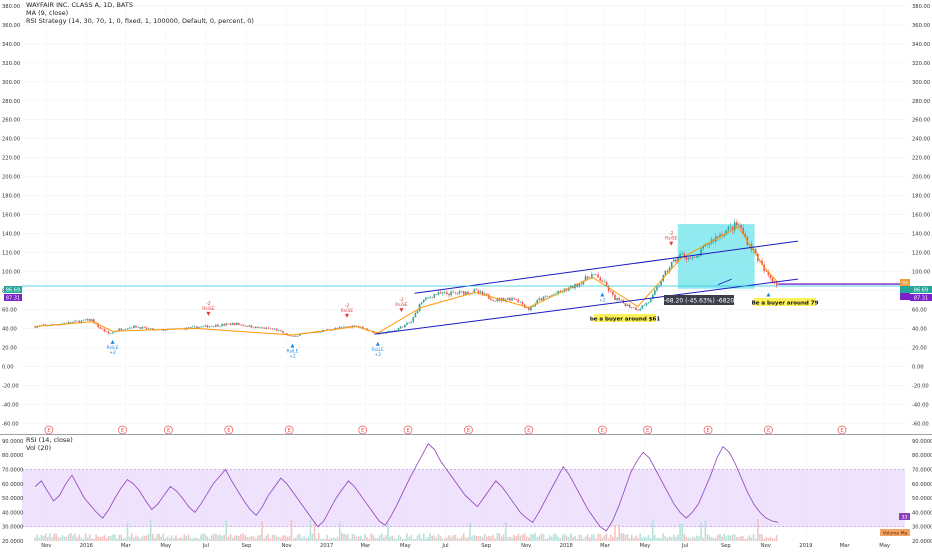 The height and width of the screenshot is (554, 932). What do you see at coordinates (112, 341) in the screenshot?
I see `long-signal-arrow` at bounding box center [112, 341].